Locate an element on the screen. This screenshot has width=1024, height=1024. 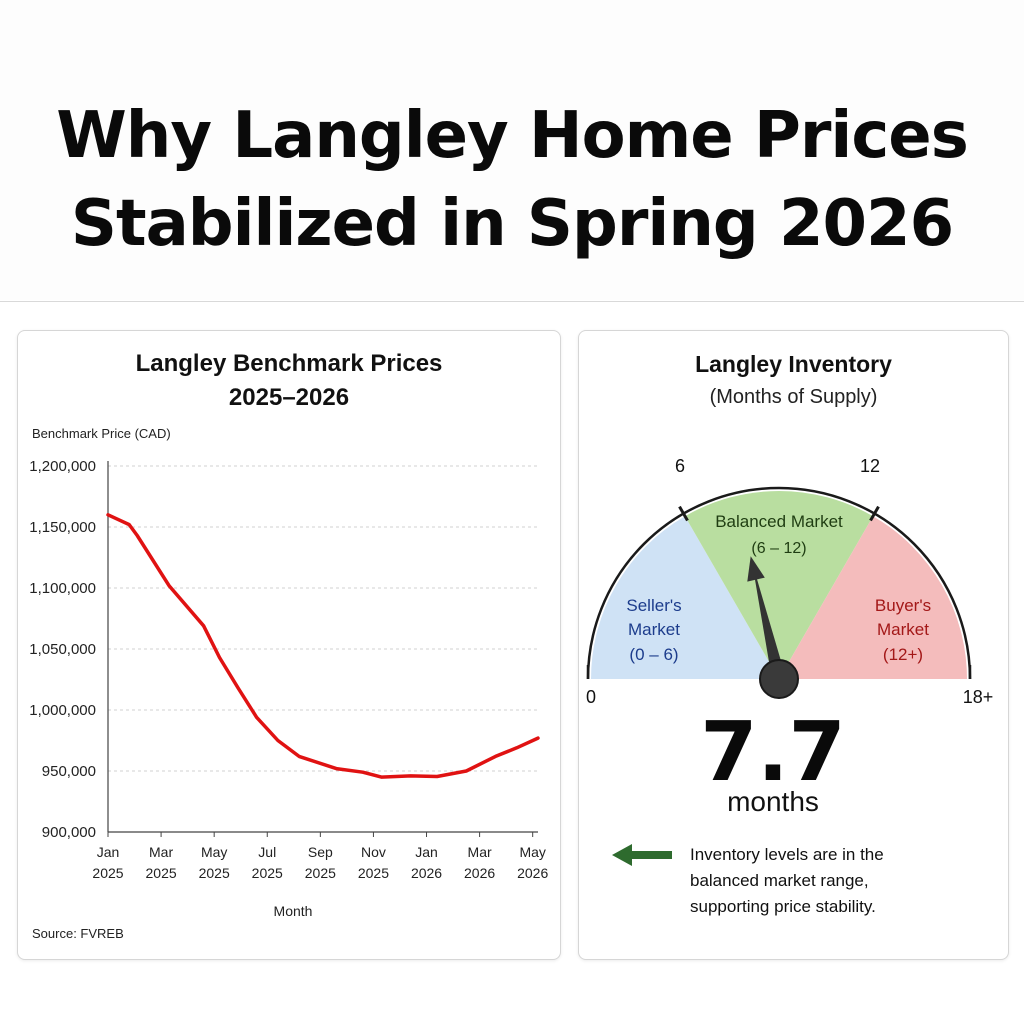
inventory-note-line2: balanced market range, is located at coordinates (779, 880).